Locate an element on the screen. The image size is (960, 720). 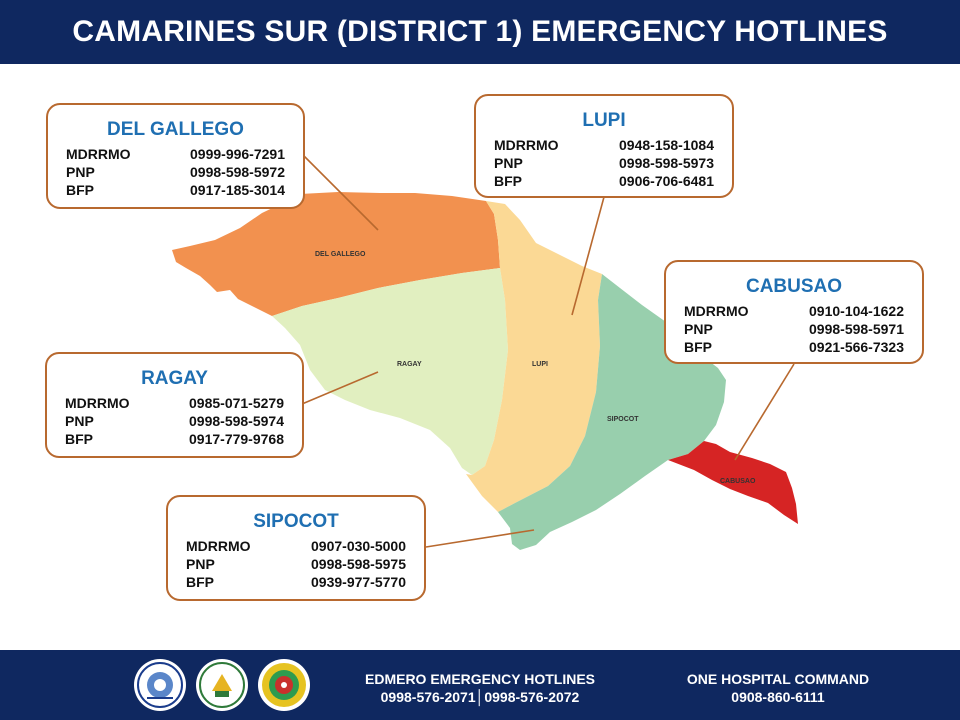
phone-number: 0998-598-5973 is located at coordinates (666, 163).